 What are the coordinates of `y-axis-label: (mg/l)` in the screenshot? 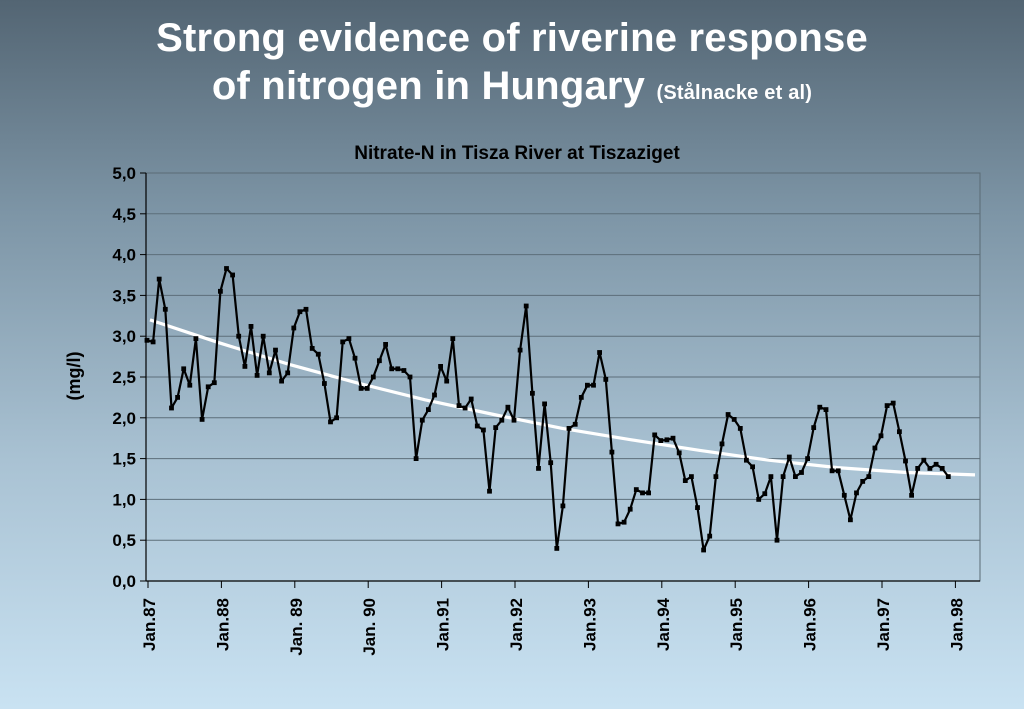 It's located at (74, 376).